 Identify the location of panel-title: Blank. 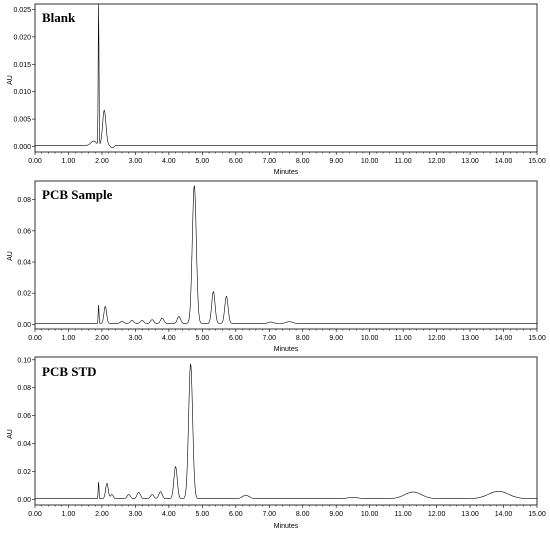
(59, 17).